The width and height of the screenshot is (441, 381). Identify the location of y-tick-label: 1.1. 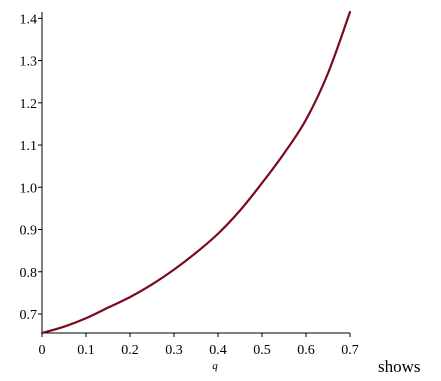
(29, 146).